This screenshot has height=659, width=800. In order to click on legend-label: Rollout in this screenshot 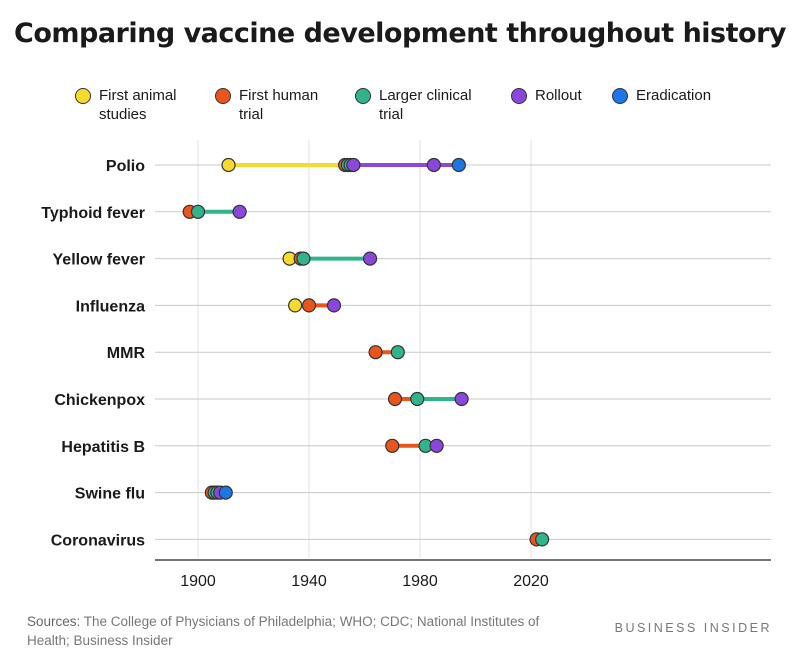, I will do `click(558, 95)`.